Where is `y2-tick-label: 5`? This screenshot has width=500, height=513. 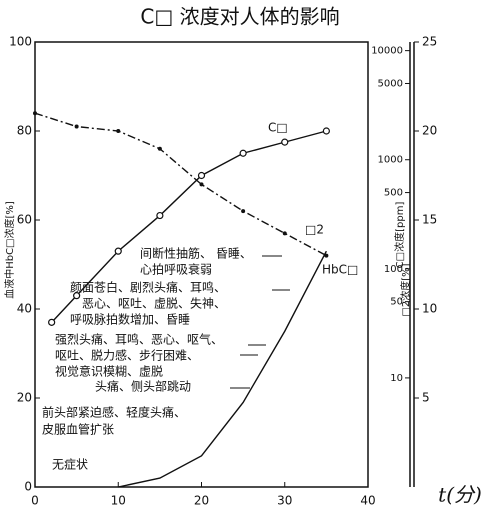
y2-tick-label: 5 is located at coordinates (426, 398).